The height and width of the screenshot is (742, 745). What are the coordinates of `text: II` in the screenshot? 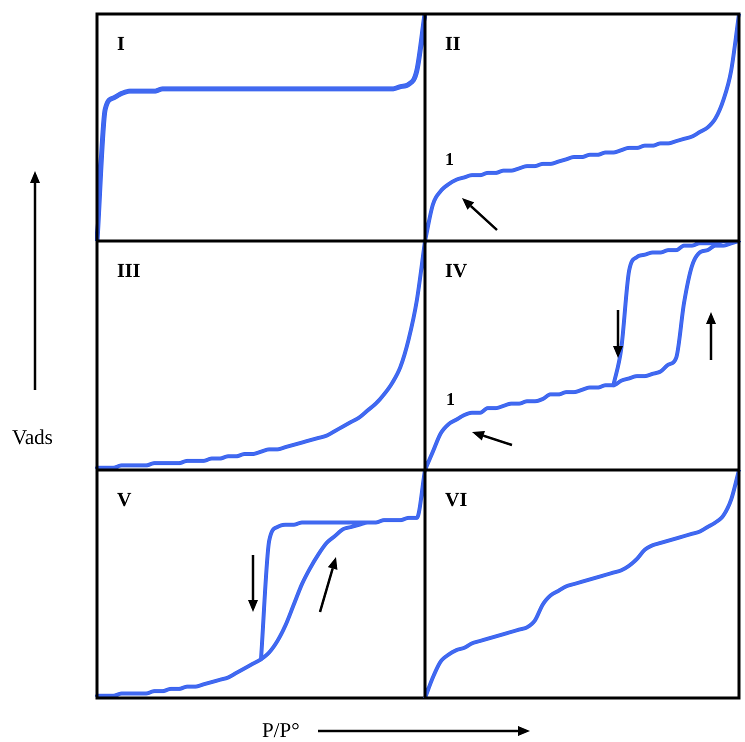 It's located at (453, 44).